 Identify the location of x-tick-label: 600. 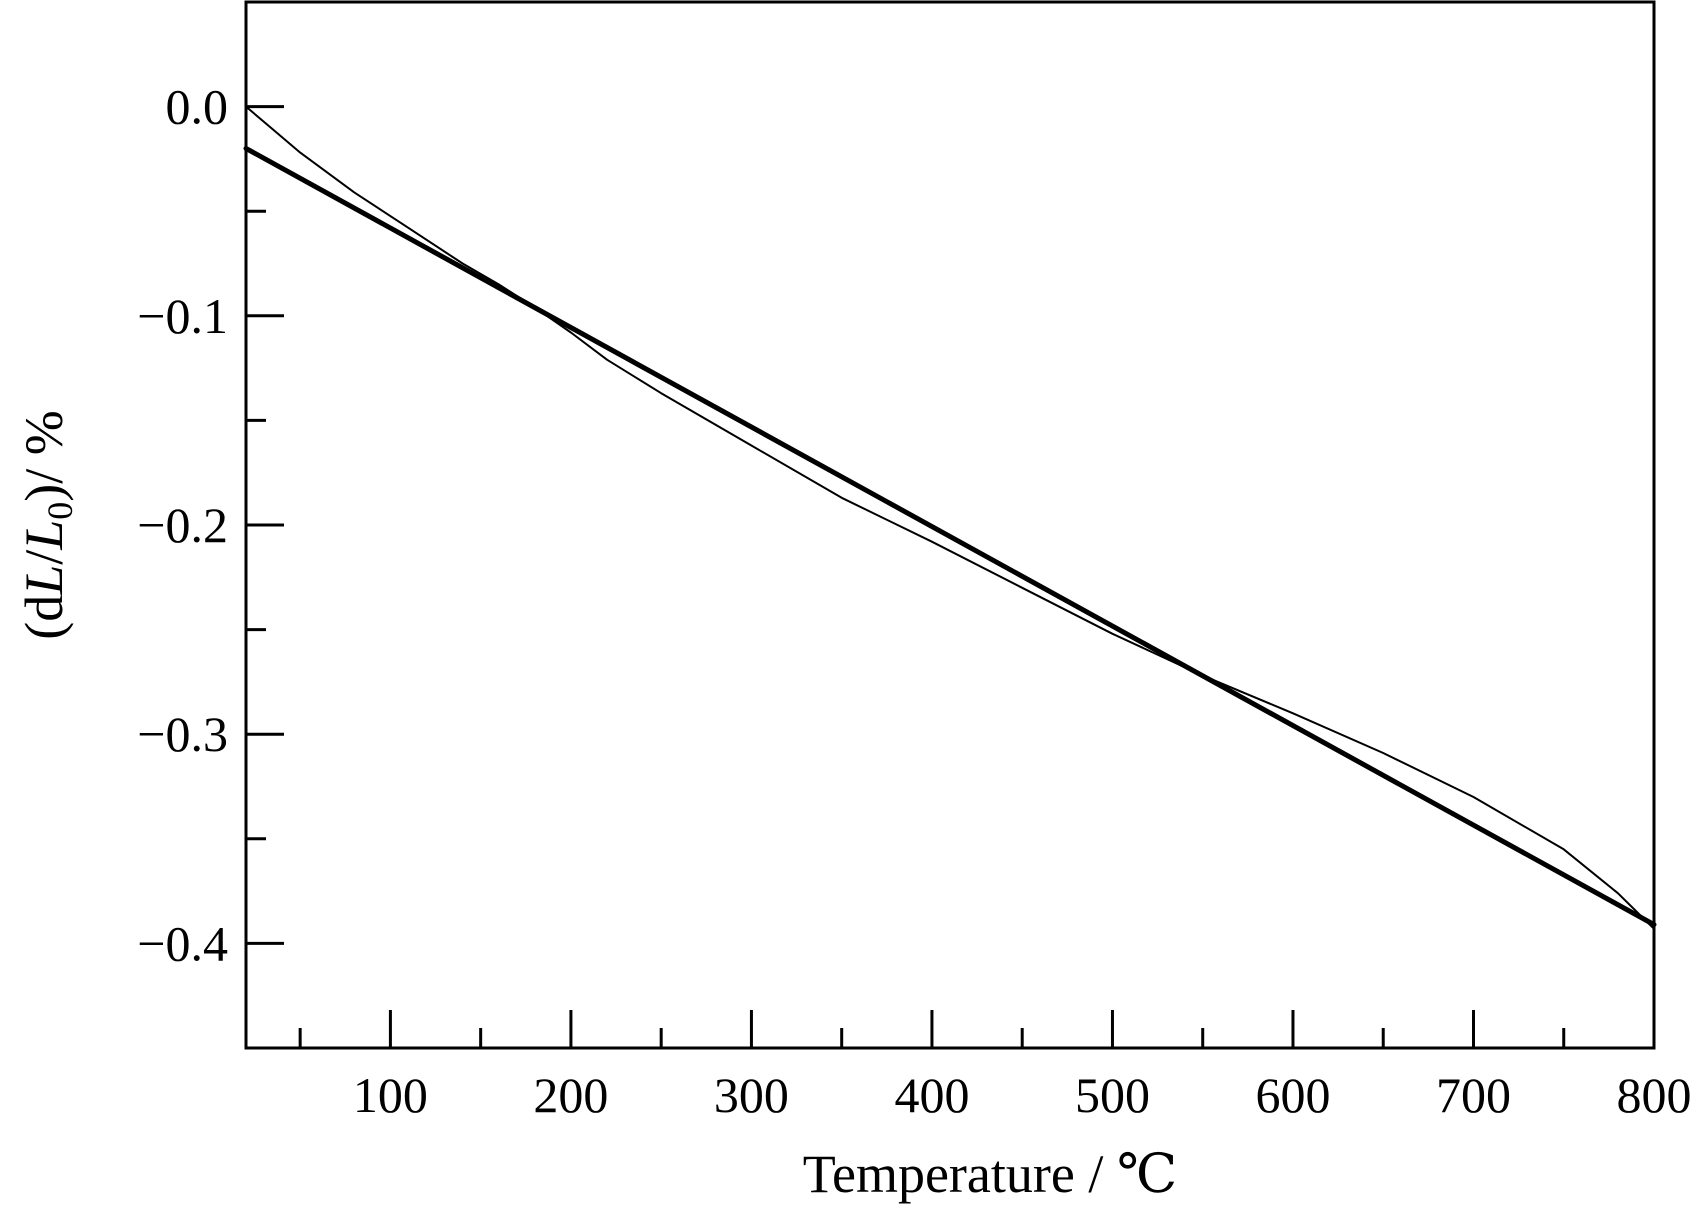
(1292, 1095).